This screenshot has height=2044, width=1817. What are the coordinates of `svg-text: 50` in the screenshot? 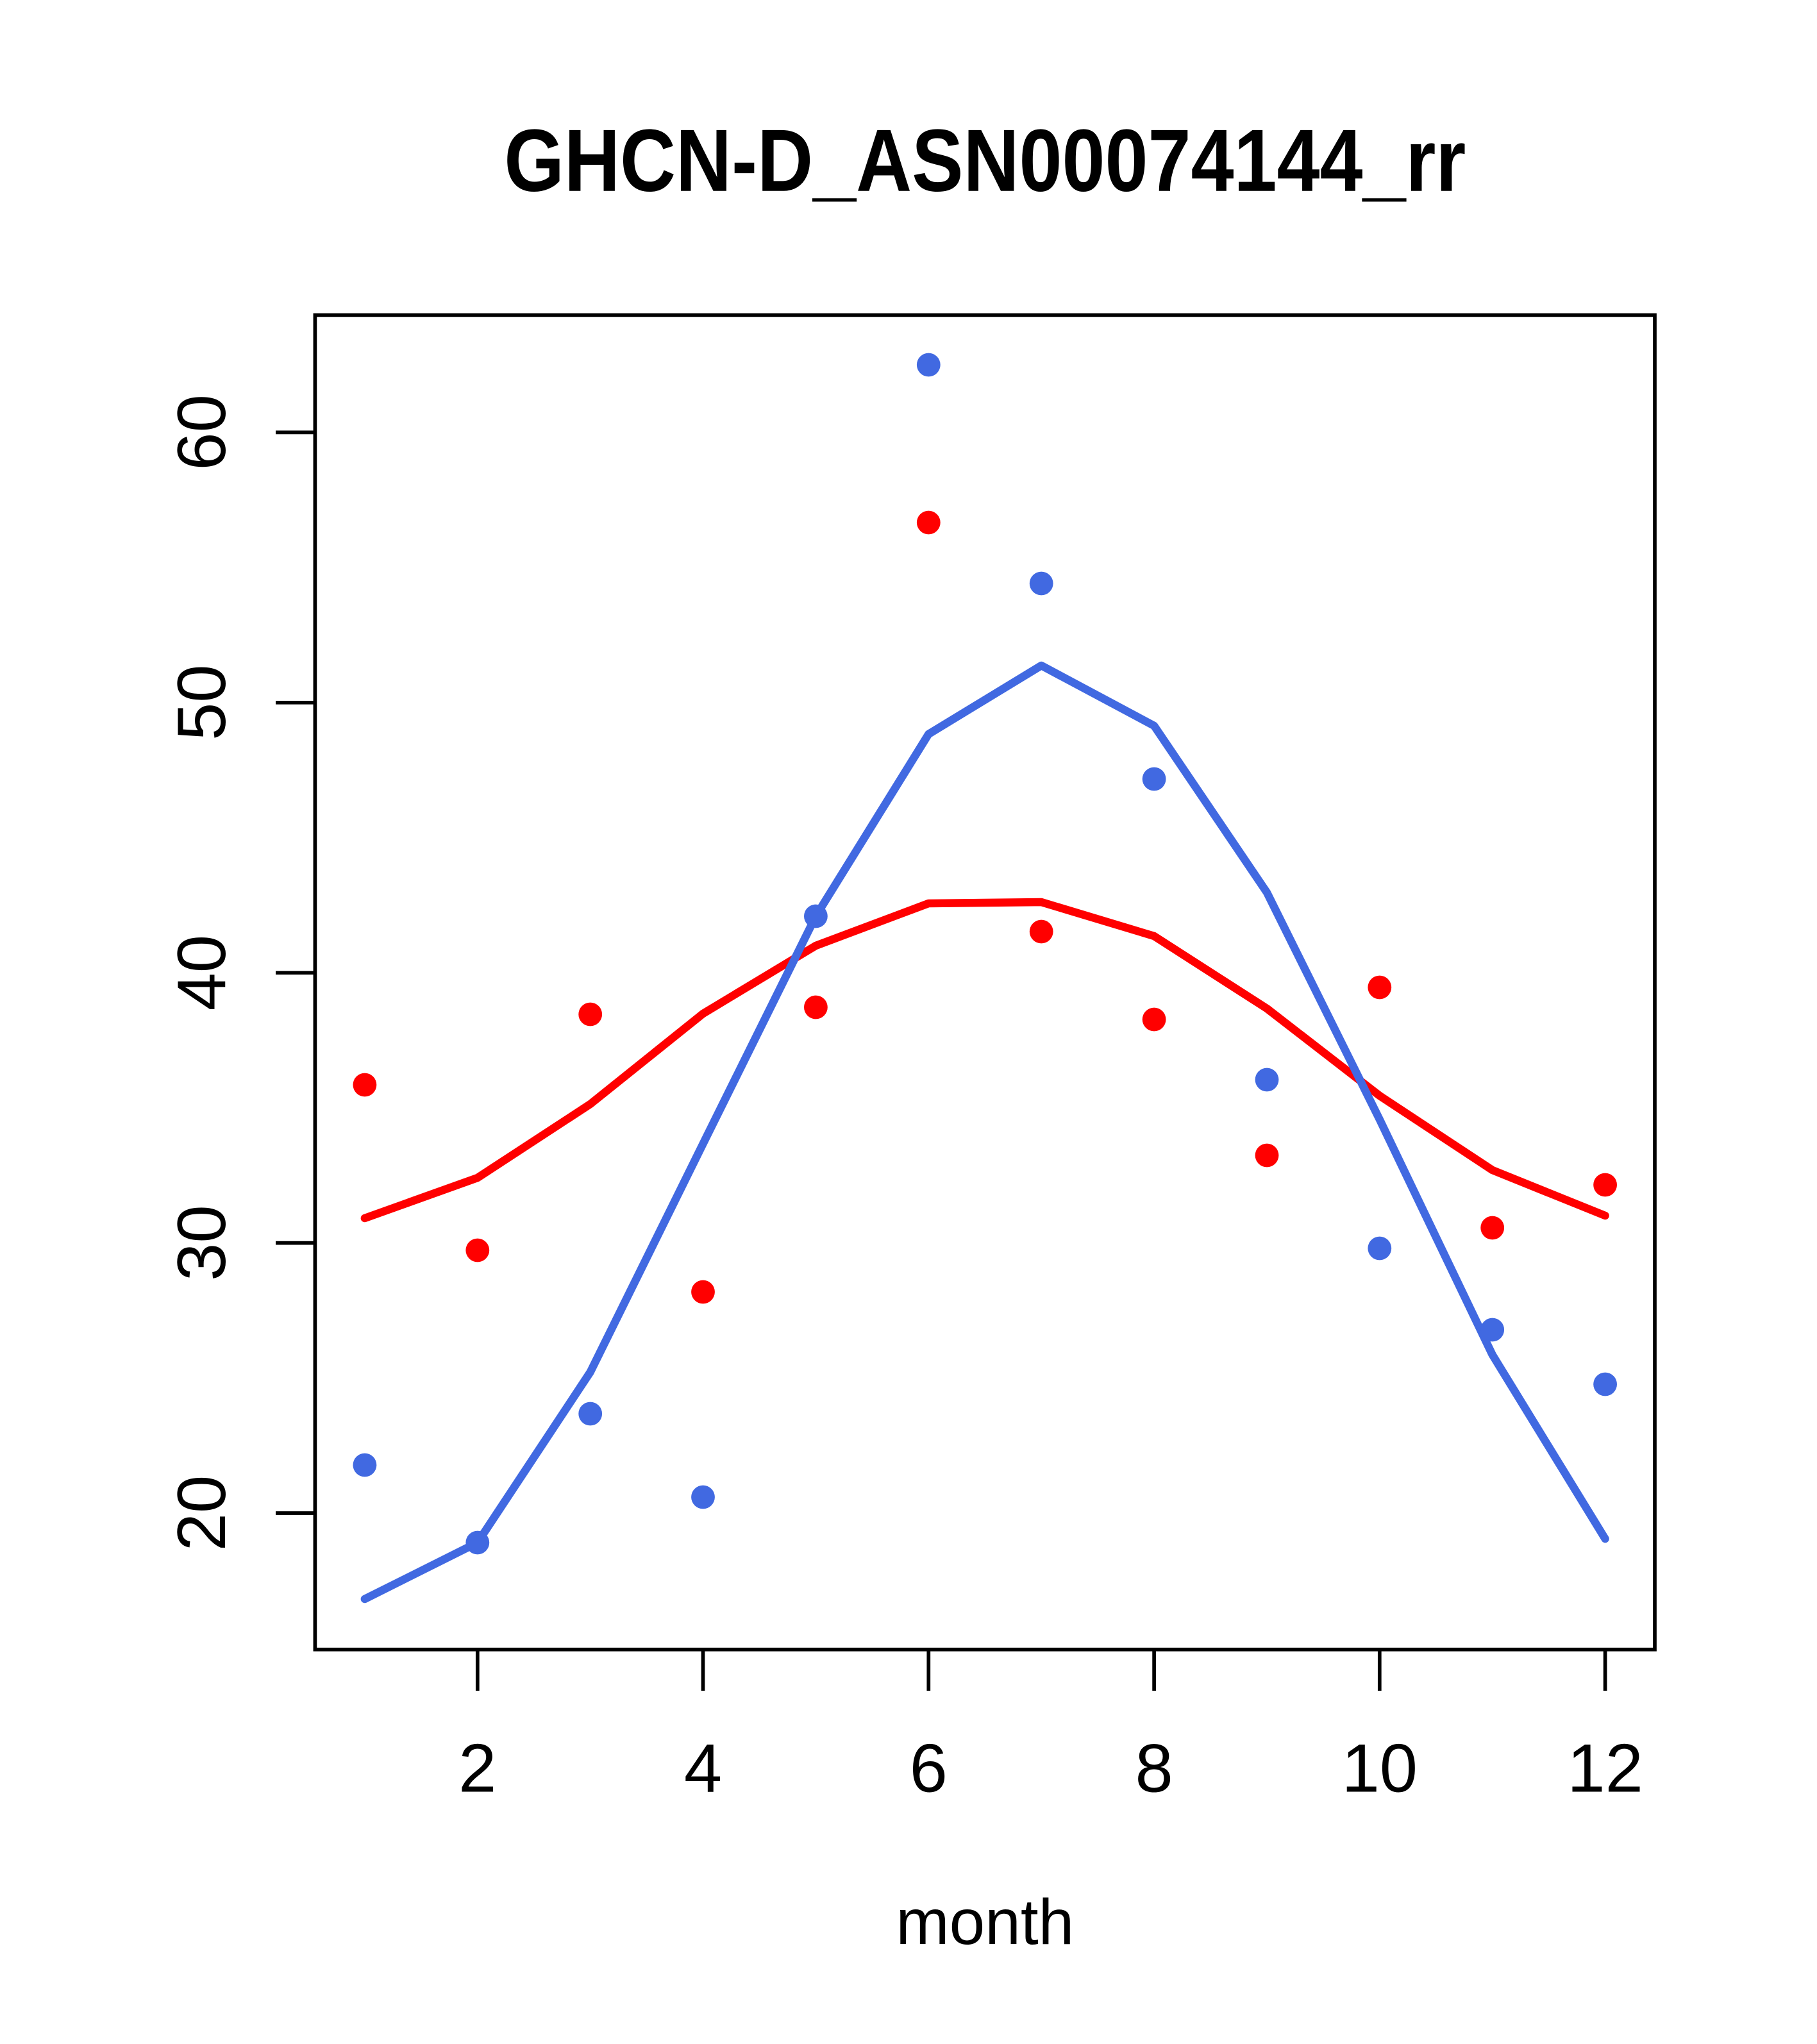 It's located at (201, 703).